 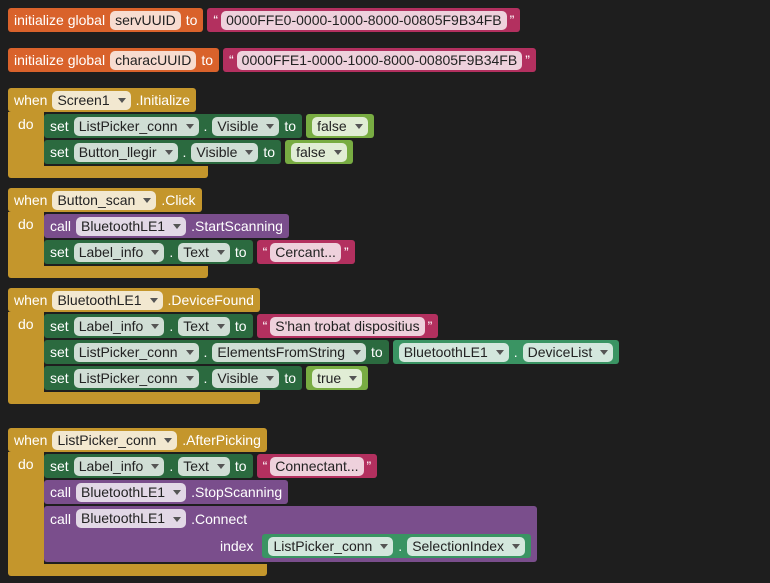 I want to click on boolean-block: true, so click(x=337, y=378).